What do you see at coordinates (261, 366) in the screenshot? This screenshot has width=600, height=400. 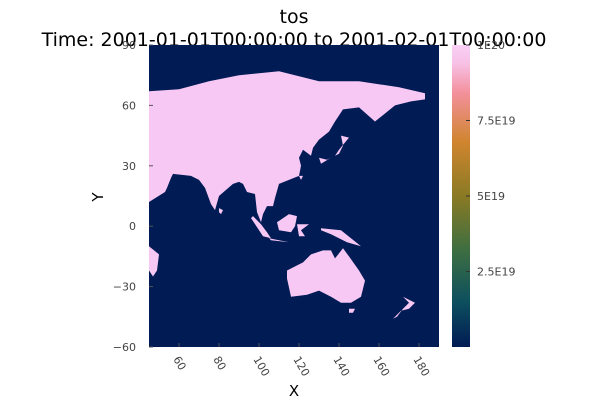 I see `x-tick-label: 100` at bounding box center [261, 366].